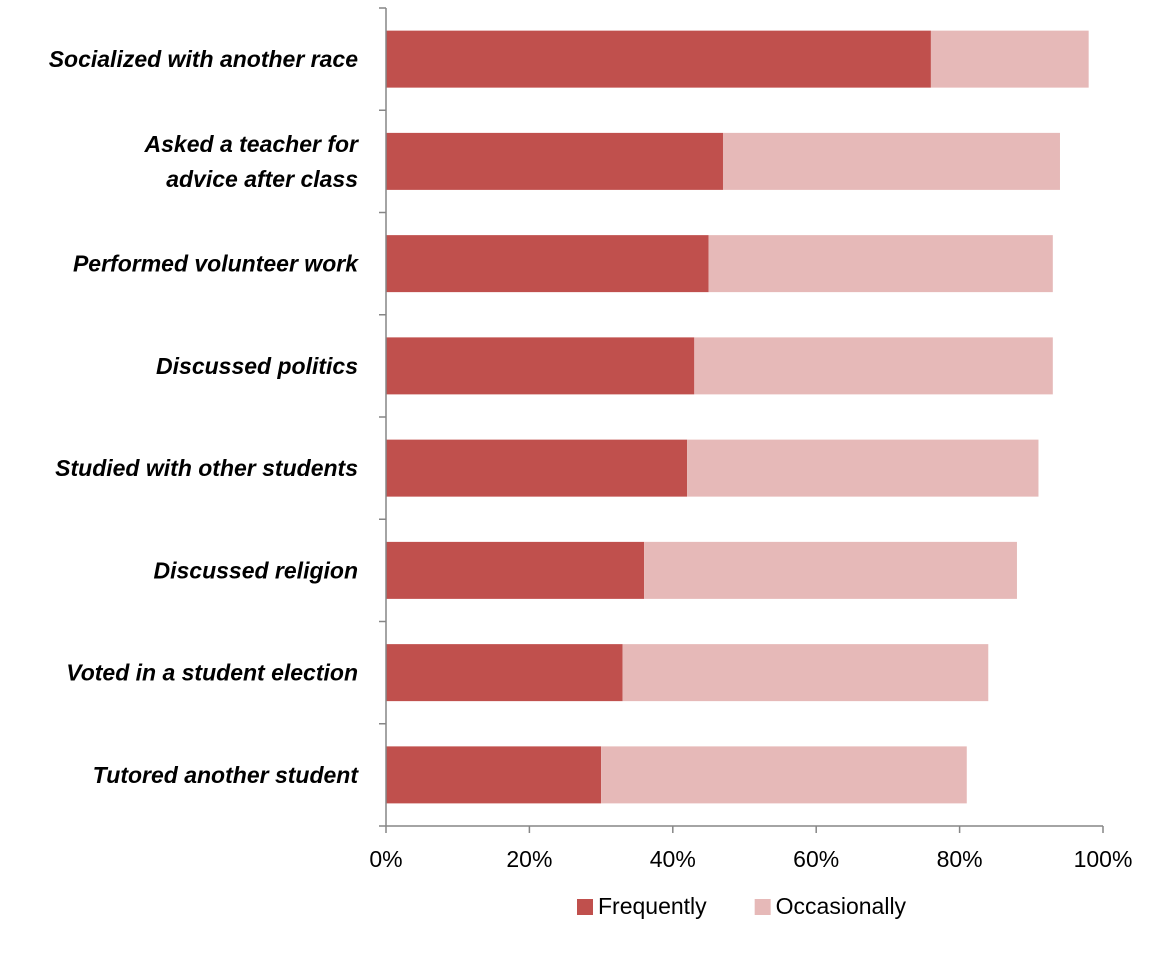  Describe the element at coordinates (257, 366) in the screenshot. I see `category-label: Discussed politics` at that location.